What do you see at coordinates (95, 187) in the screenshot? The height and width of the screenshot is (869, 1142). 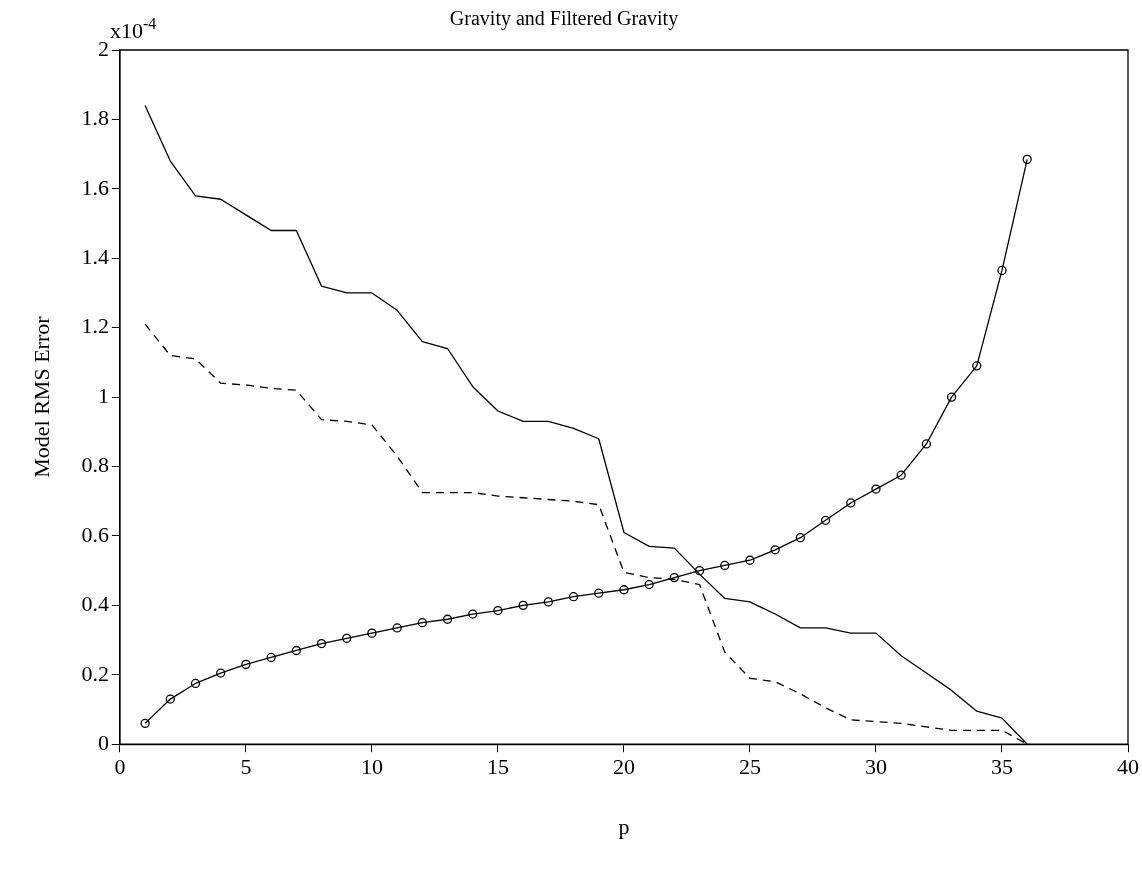 I see `y-tick-label: 1.6` at bounding box center [95, 187].